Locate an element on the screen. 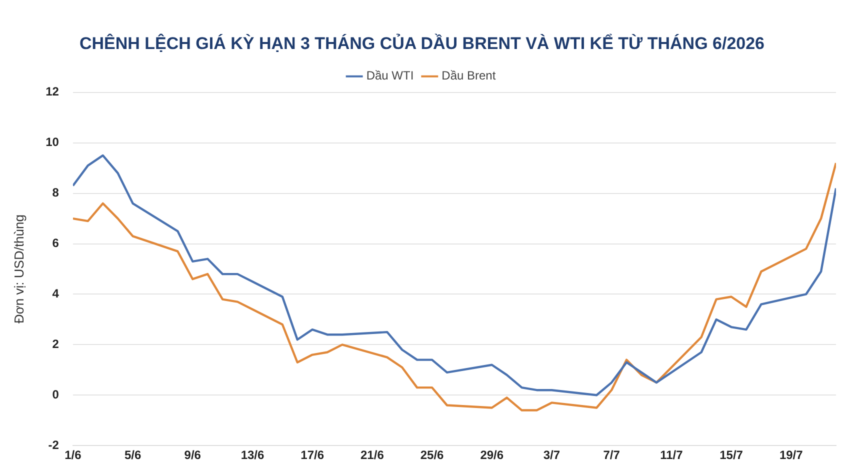 The height and width of the screenshot is (470, 850). x-tick-label: 15/7 is located at coordinates (732, 455).